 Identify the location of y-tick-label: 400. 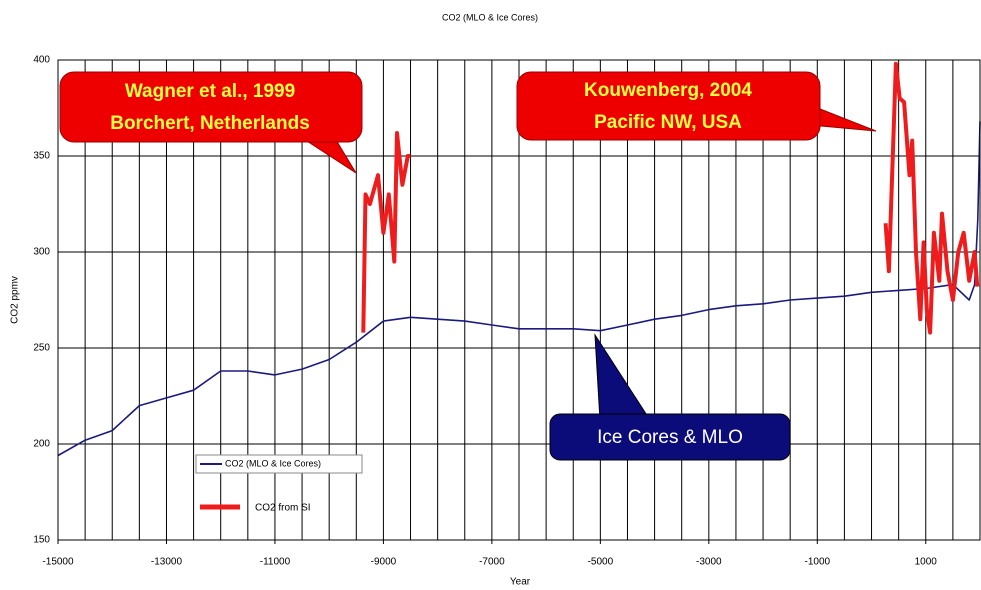
(41, 60).